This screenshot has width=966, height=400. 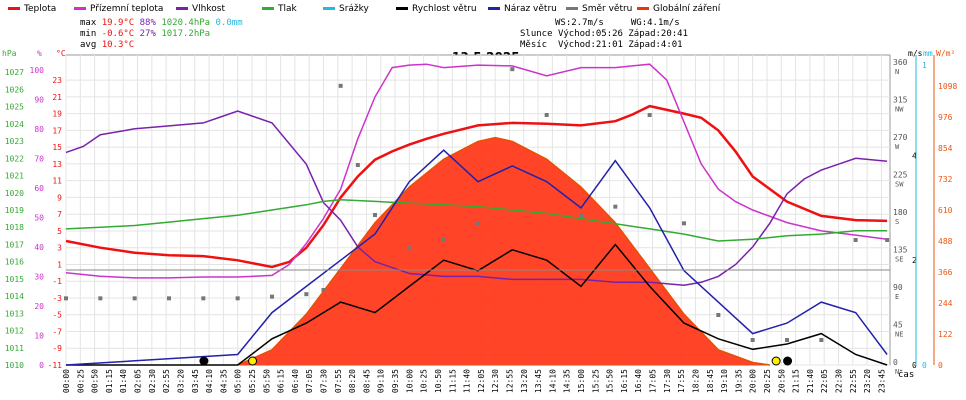 What do you see at coordinates (945, 117) in the screenshot?
I see `radiation-tick-label: 976` at bounding box center [945, 117].